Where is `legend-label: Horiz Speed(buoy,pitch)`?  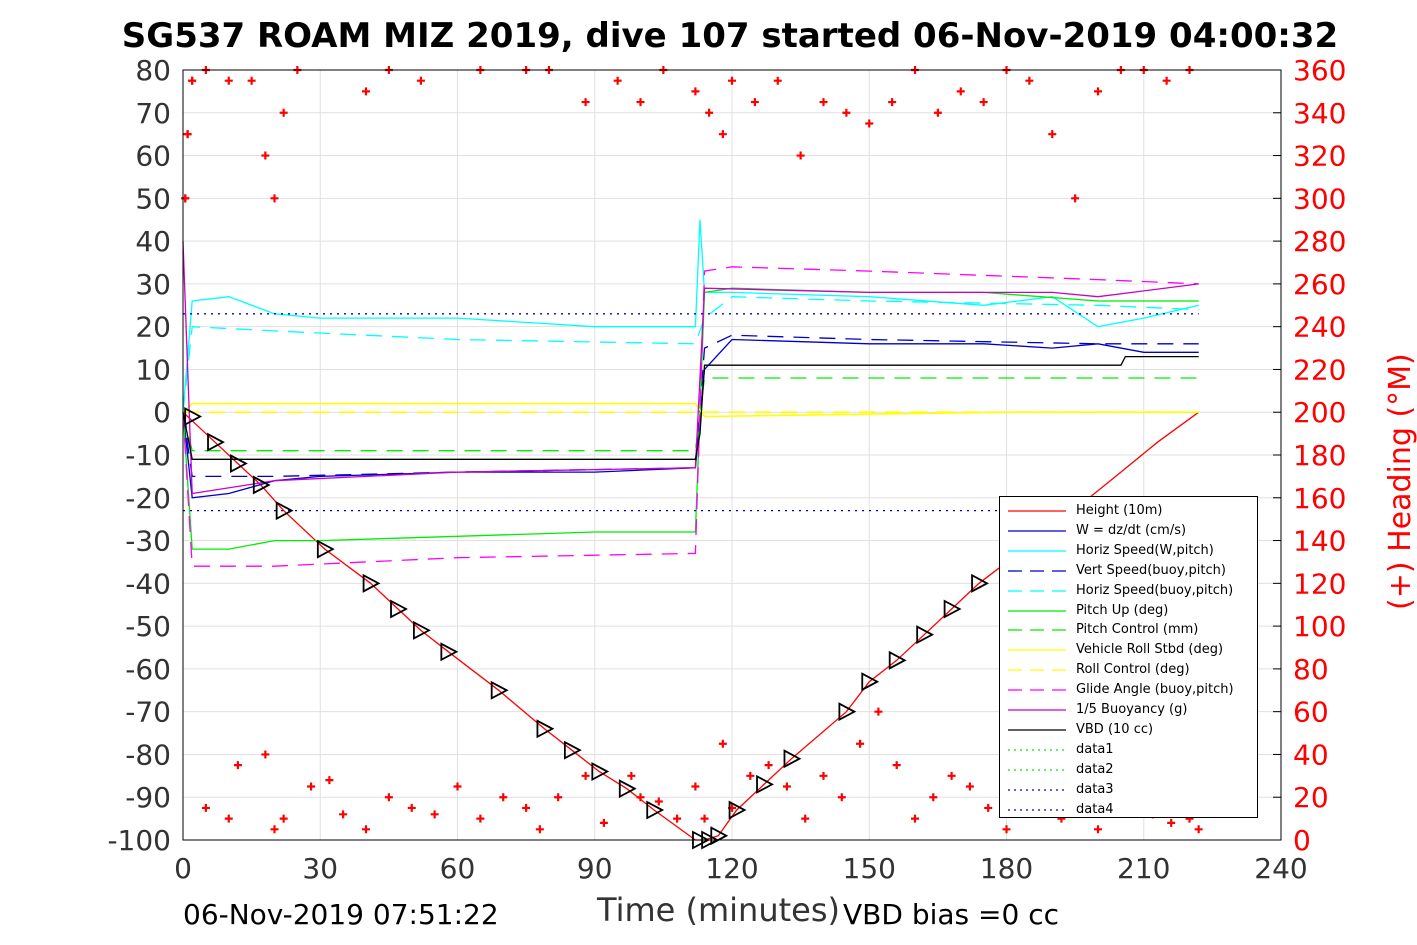 legend-label: Horiz Speed(buoy,pitch) is located at coordinates (1155, 590).